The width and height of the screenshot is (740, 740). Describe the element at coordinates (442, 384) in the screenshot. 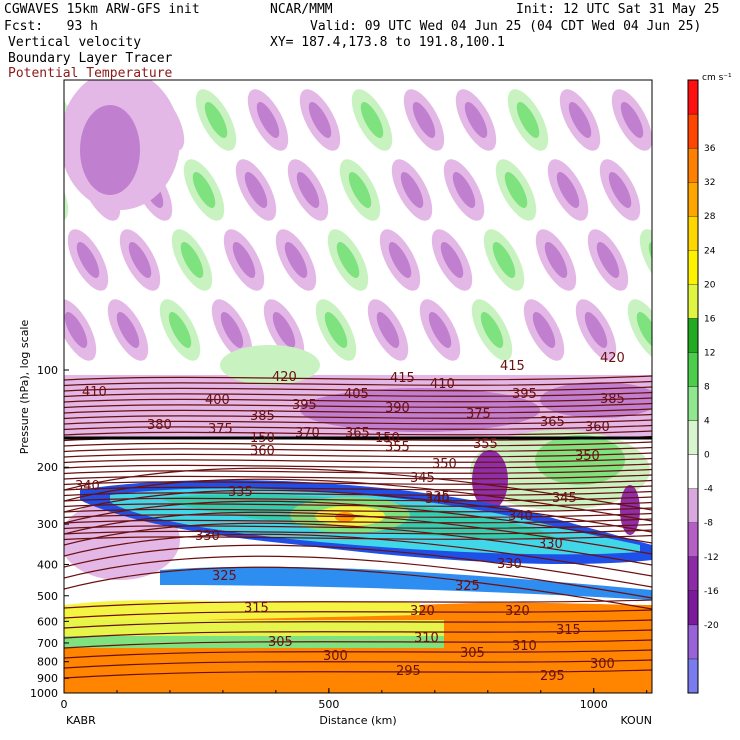

I see `theta-label-3: 410` at that location.